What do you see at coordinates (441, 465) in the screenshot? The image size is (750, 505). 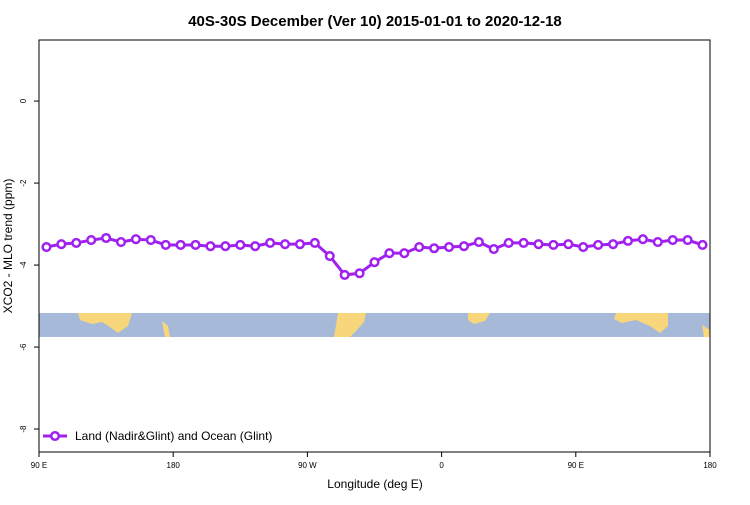 I see `x-tick-label: 0` at bounding box center [441, 465].